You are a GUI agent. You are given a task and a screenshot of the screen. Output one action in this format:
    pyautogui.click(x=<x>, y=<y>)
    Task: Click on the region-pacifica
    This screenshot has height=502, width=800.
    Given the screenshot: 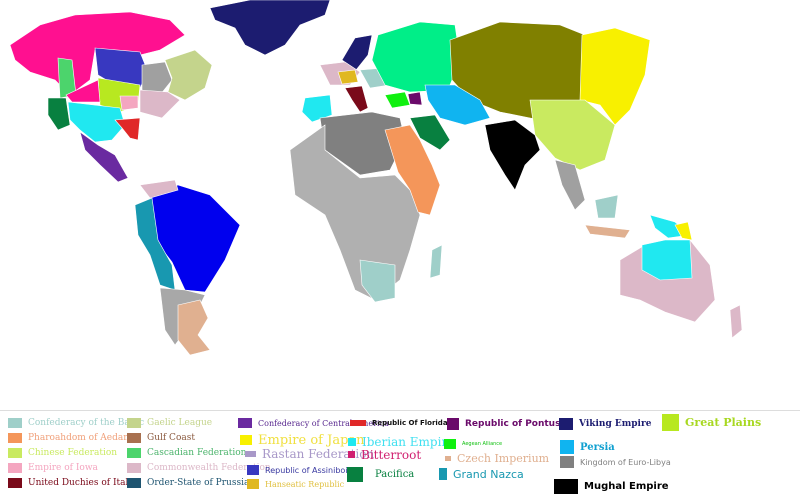 What is the action you would take?
    pyautogui.click(x=59, y=114)
    